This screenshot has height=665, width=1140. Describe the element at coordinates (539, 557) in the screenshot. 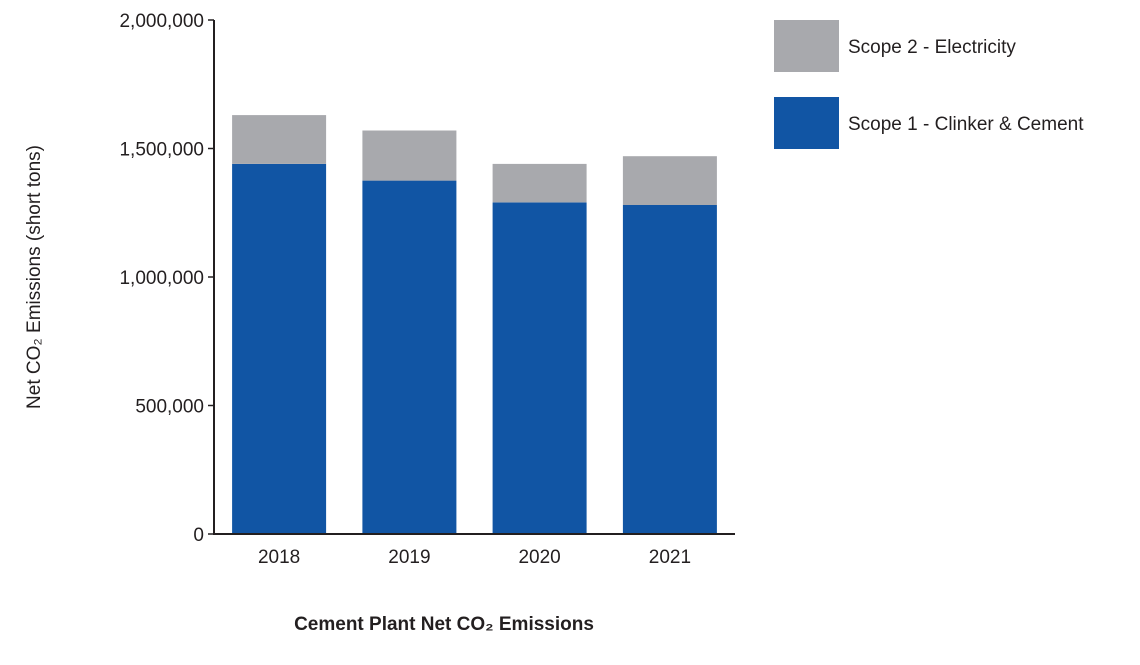

I see `x-tick-label-2020: 2020` at that location.